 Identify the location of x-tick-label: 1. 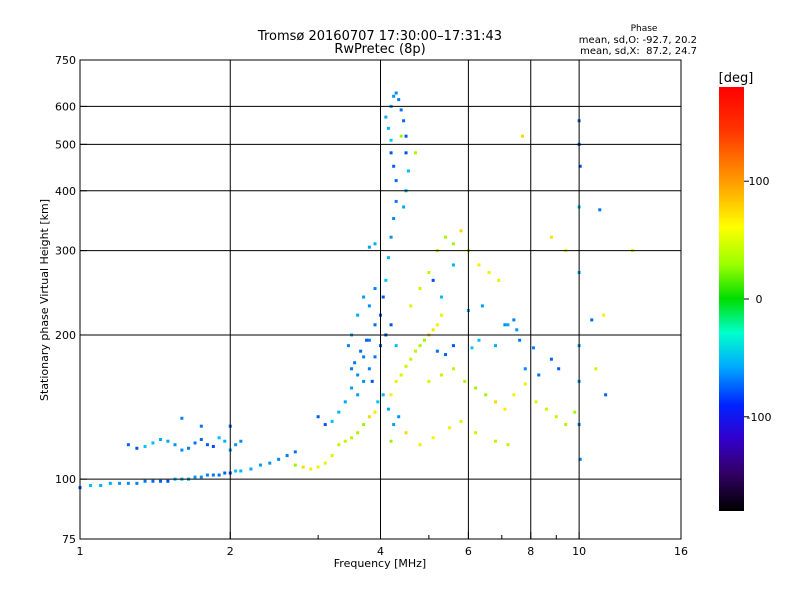
(80, 551).